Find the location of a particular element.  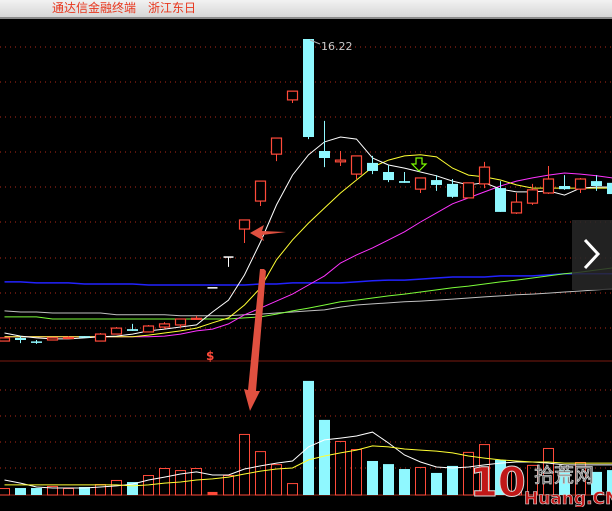

down-arrow-annotation is located at coordinates (255, 340).